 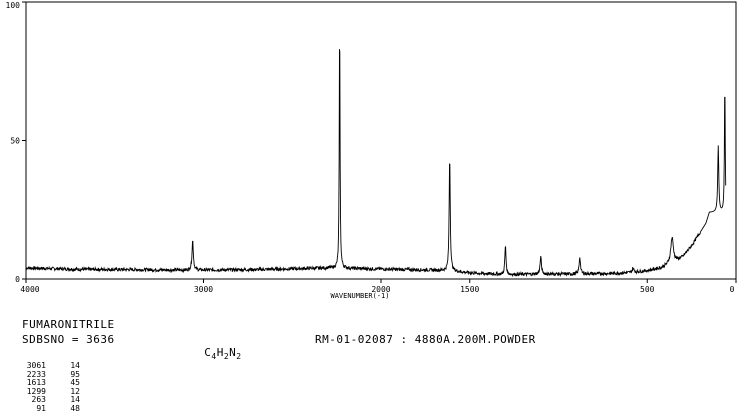 What do you see at coordinates (17, 279) in the screenshot?
I see `y-tick-label: 0` at bounding box center [17, 279].